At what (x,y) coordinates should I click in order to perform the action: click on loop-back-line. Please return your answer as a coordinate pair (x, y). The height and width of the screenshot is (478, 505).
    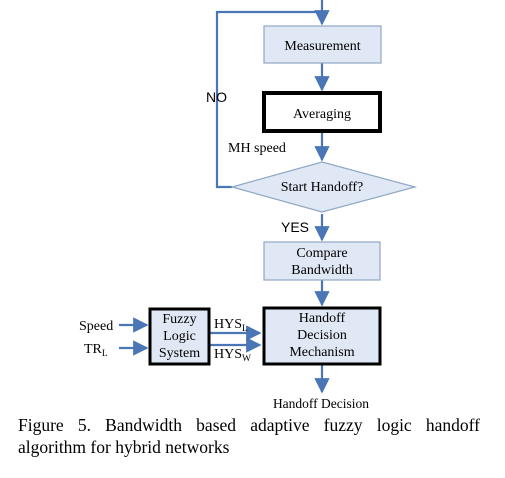
    Looking at the image, I should click on (268, 99).